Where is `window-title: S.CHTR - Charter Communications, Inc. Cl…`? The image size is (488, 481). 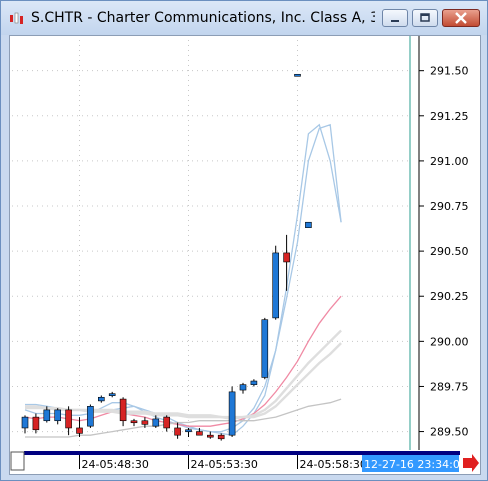
window-title: S.CHTR - Charter Communications, Inc. Cl… is located at coordinates (203, 18).